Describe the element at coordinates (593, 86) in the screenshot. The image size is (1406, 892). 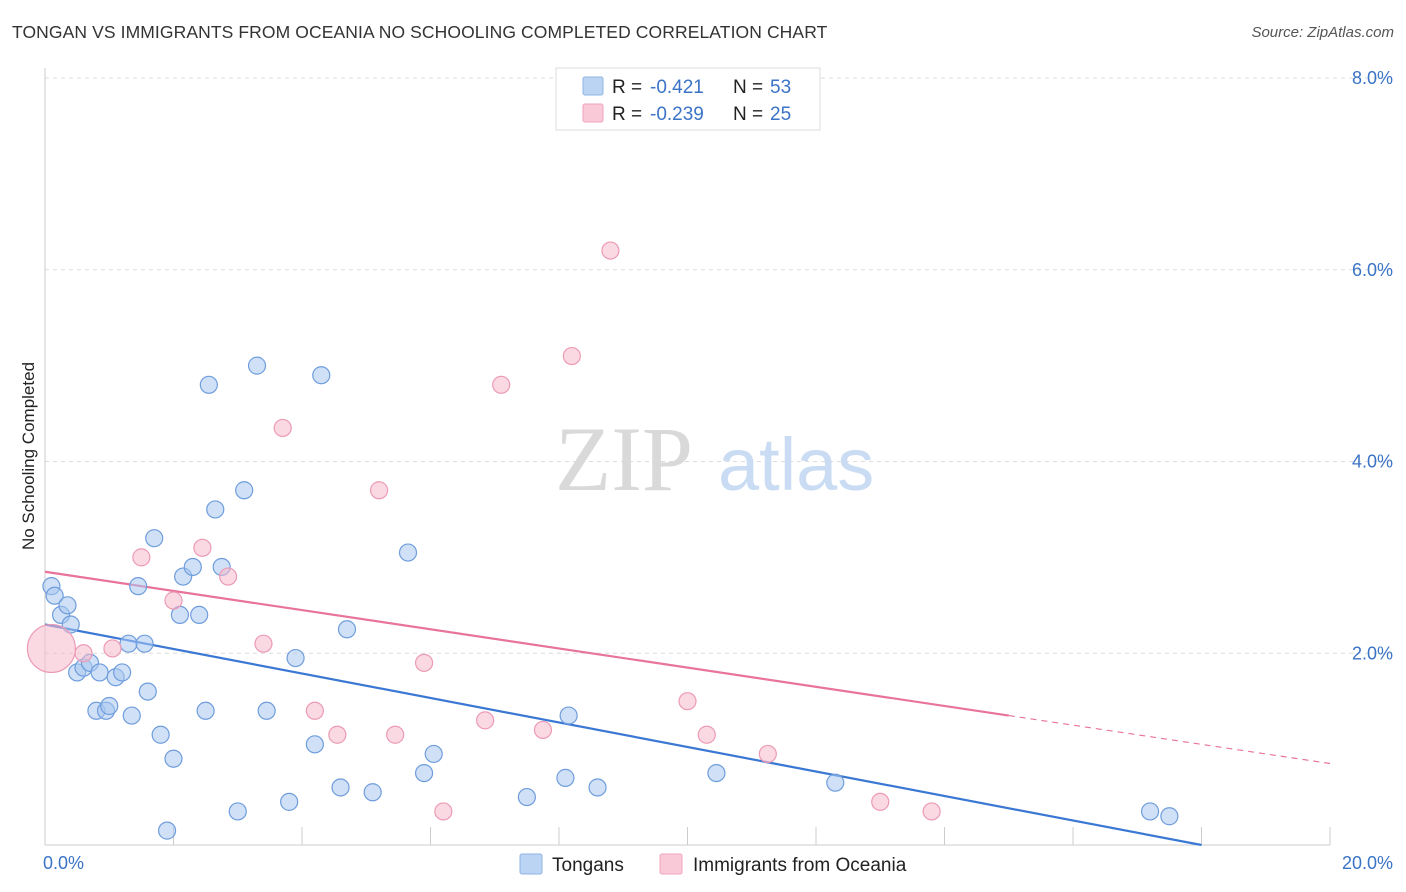
I see `legend-swatch-tongans` at that location.